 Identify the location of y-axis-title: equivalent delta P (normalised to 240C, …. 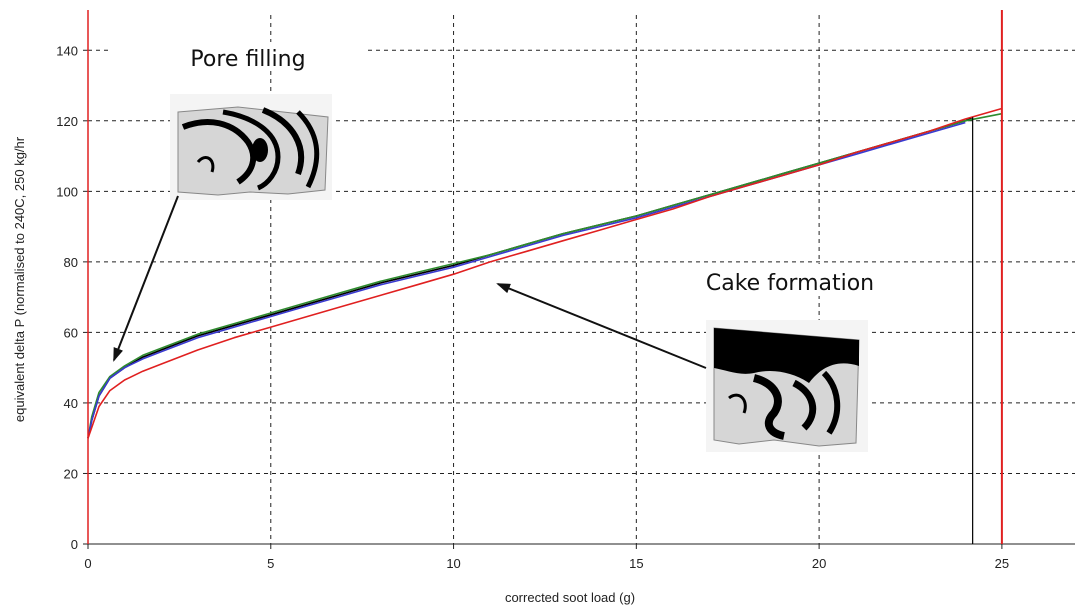
(19, 279).